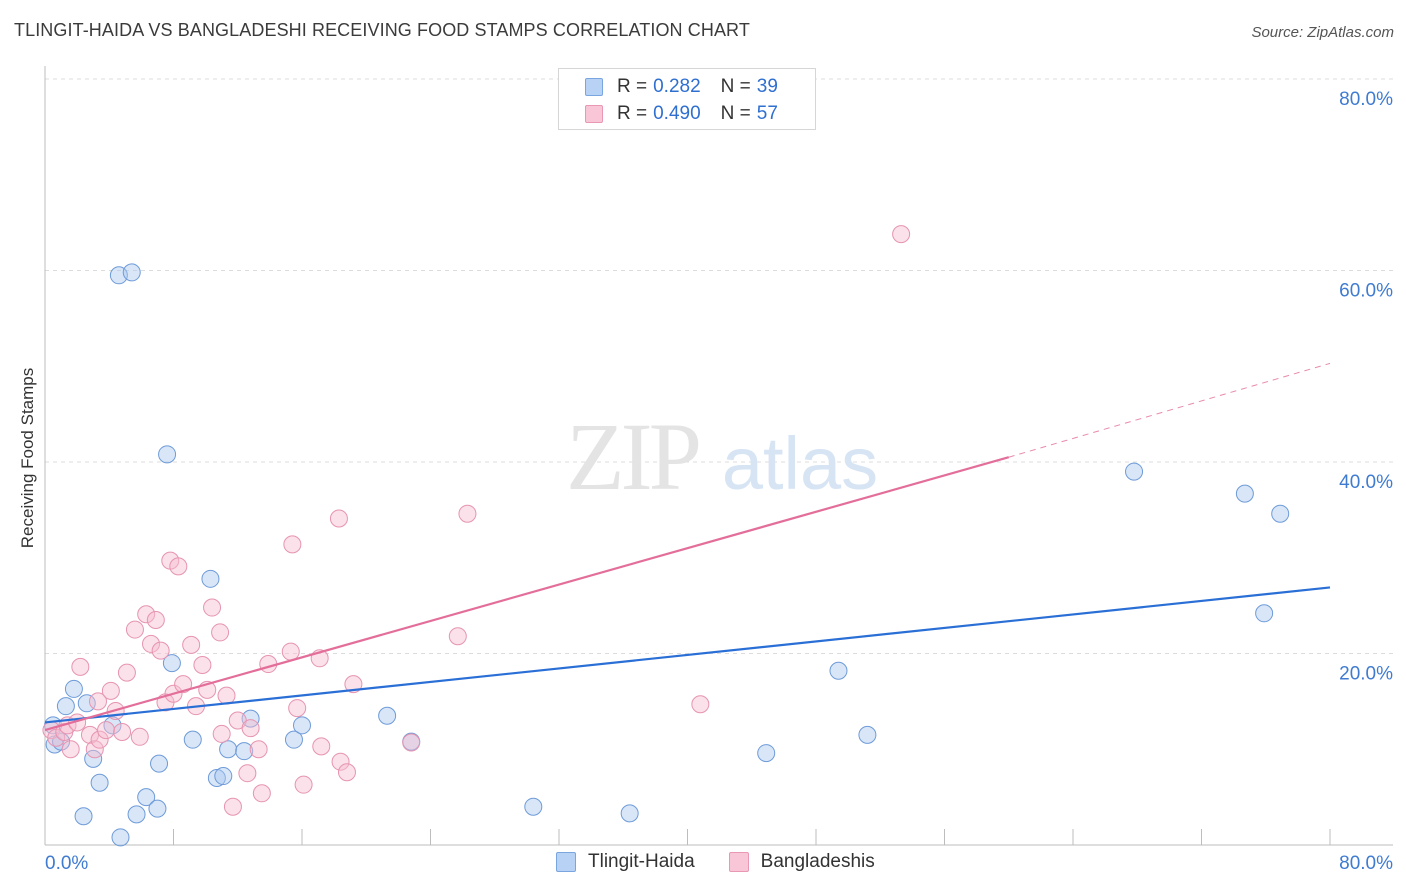 The image size is (1406, 892). I want to click on watermark-atlas: atlas, so click(800, 463).